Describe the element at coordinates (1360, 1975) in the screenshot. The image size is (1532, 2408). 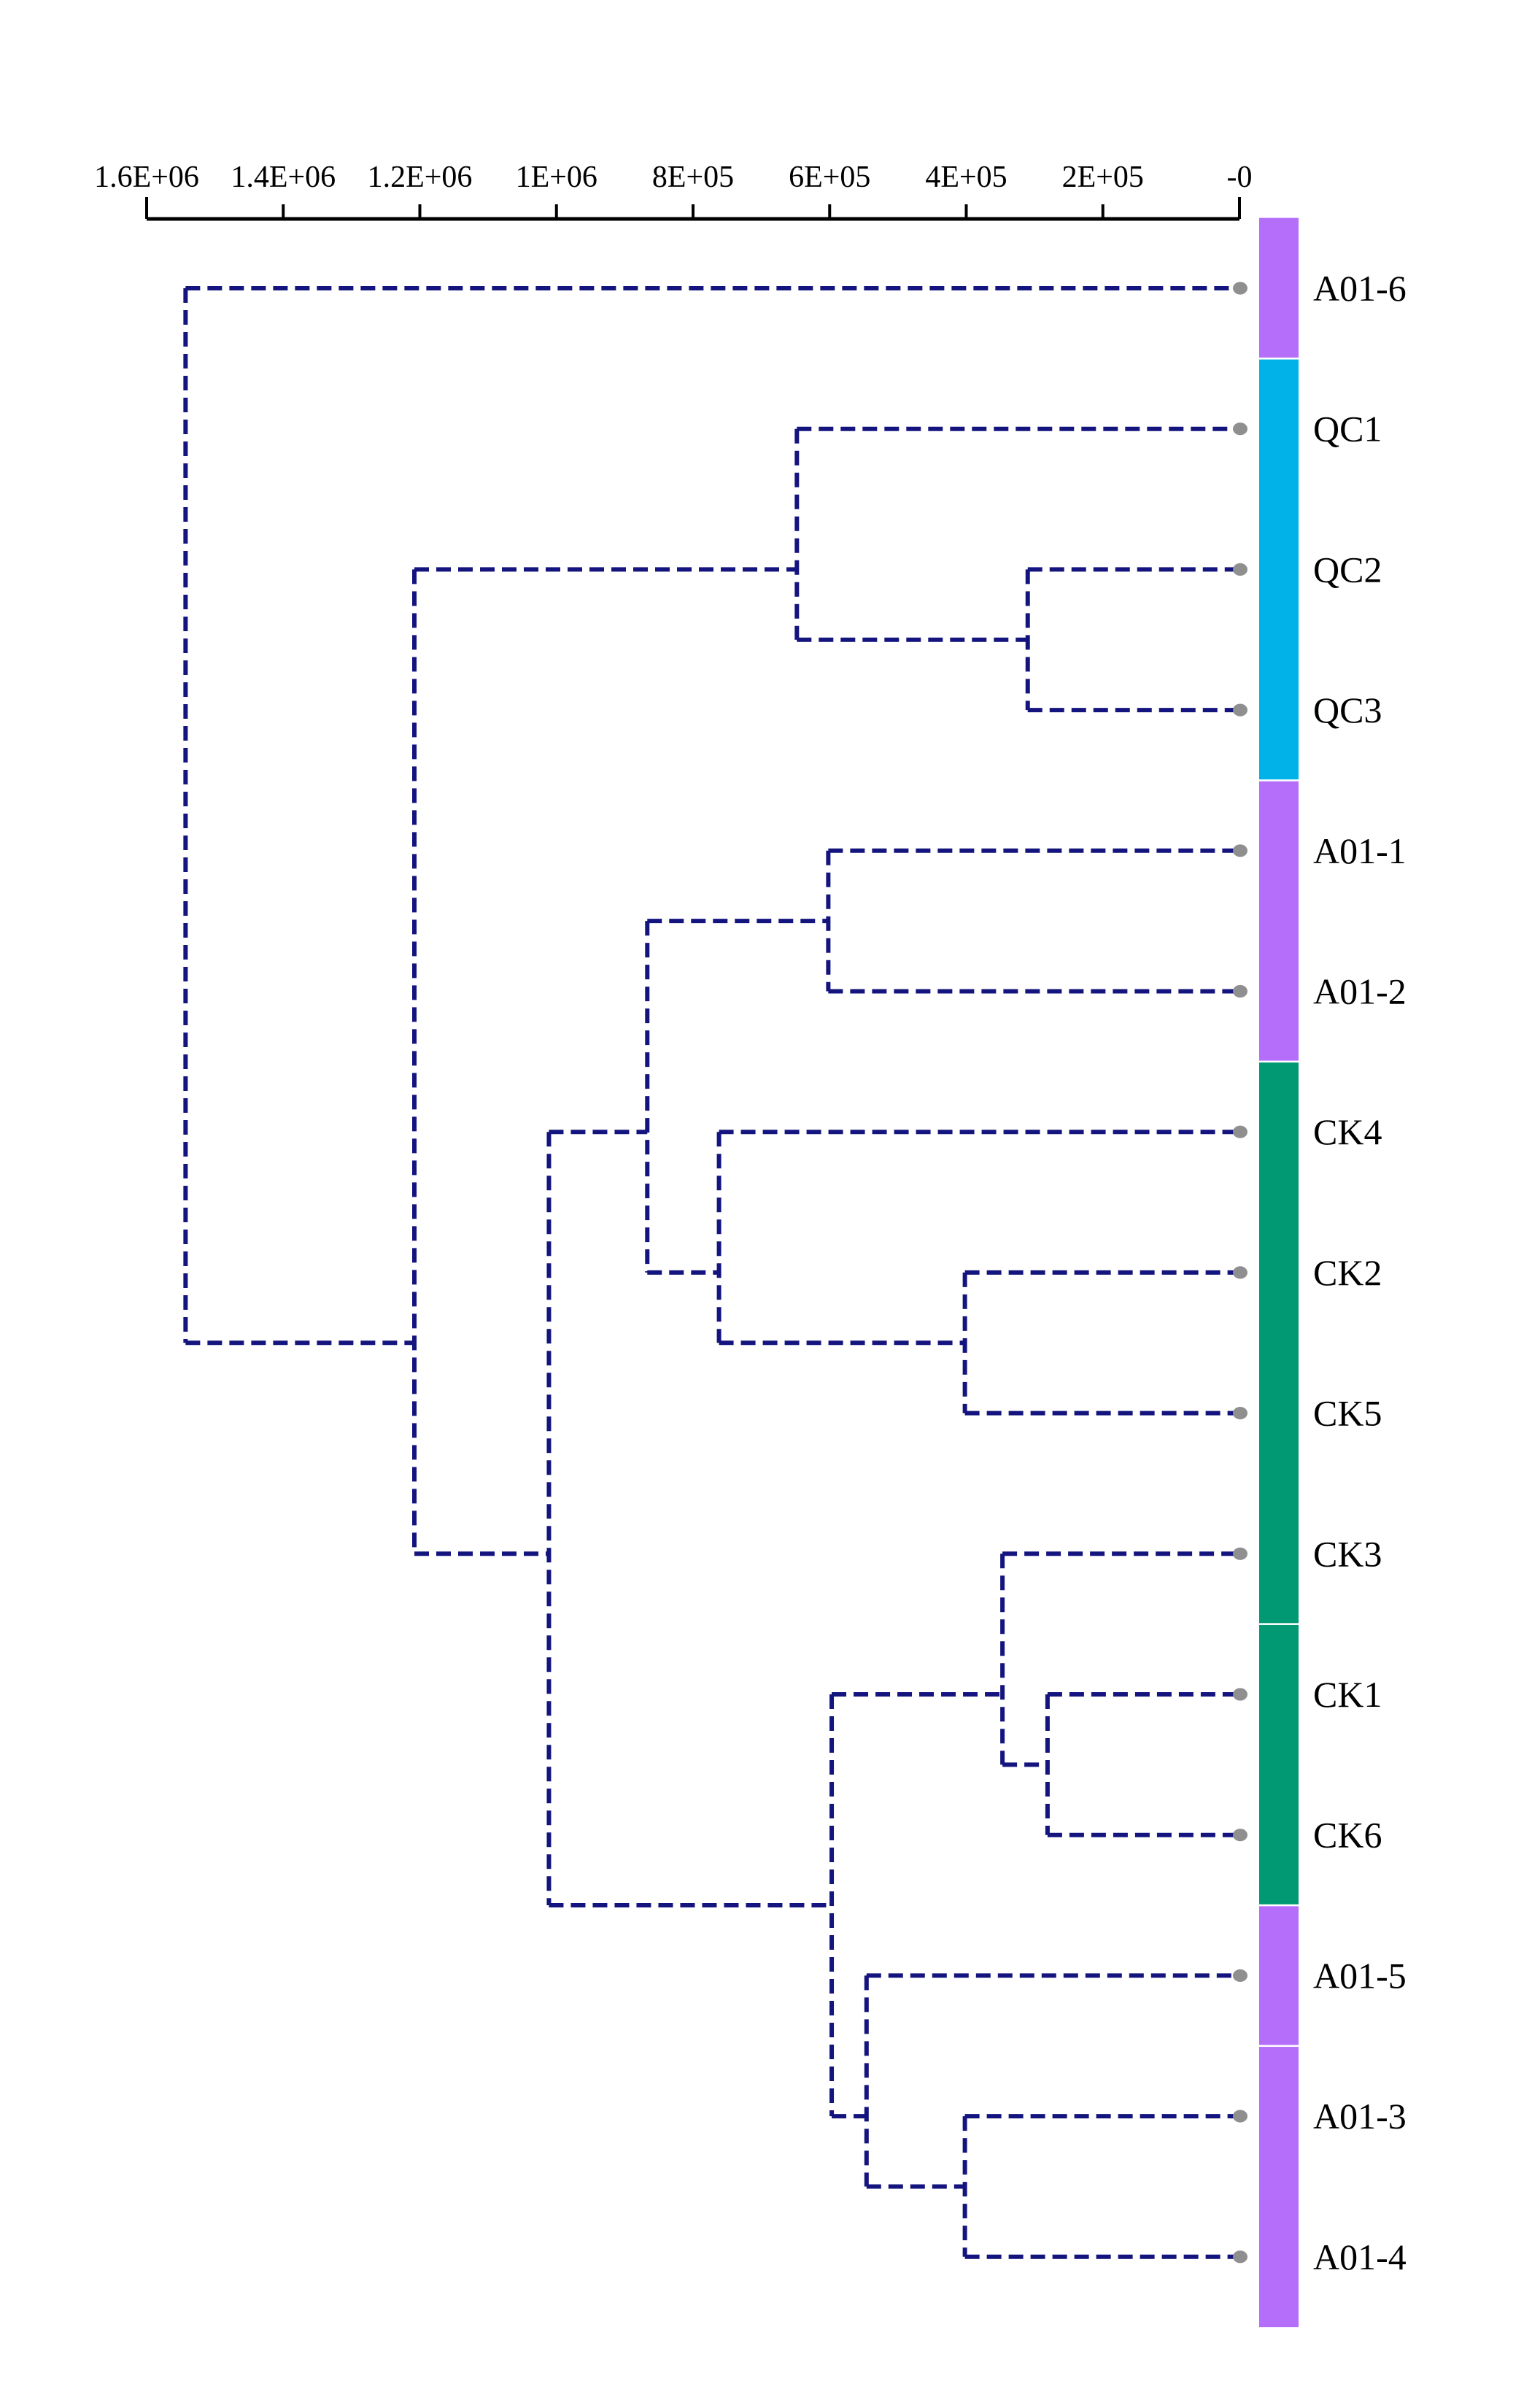
I see `leaf-label-A01-5: A01-5` at that location.